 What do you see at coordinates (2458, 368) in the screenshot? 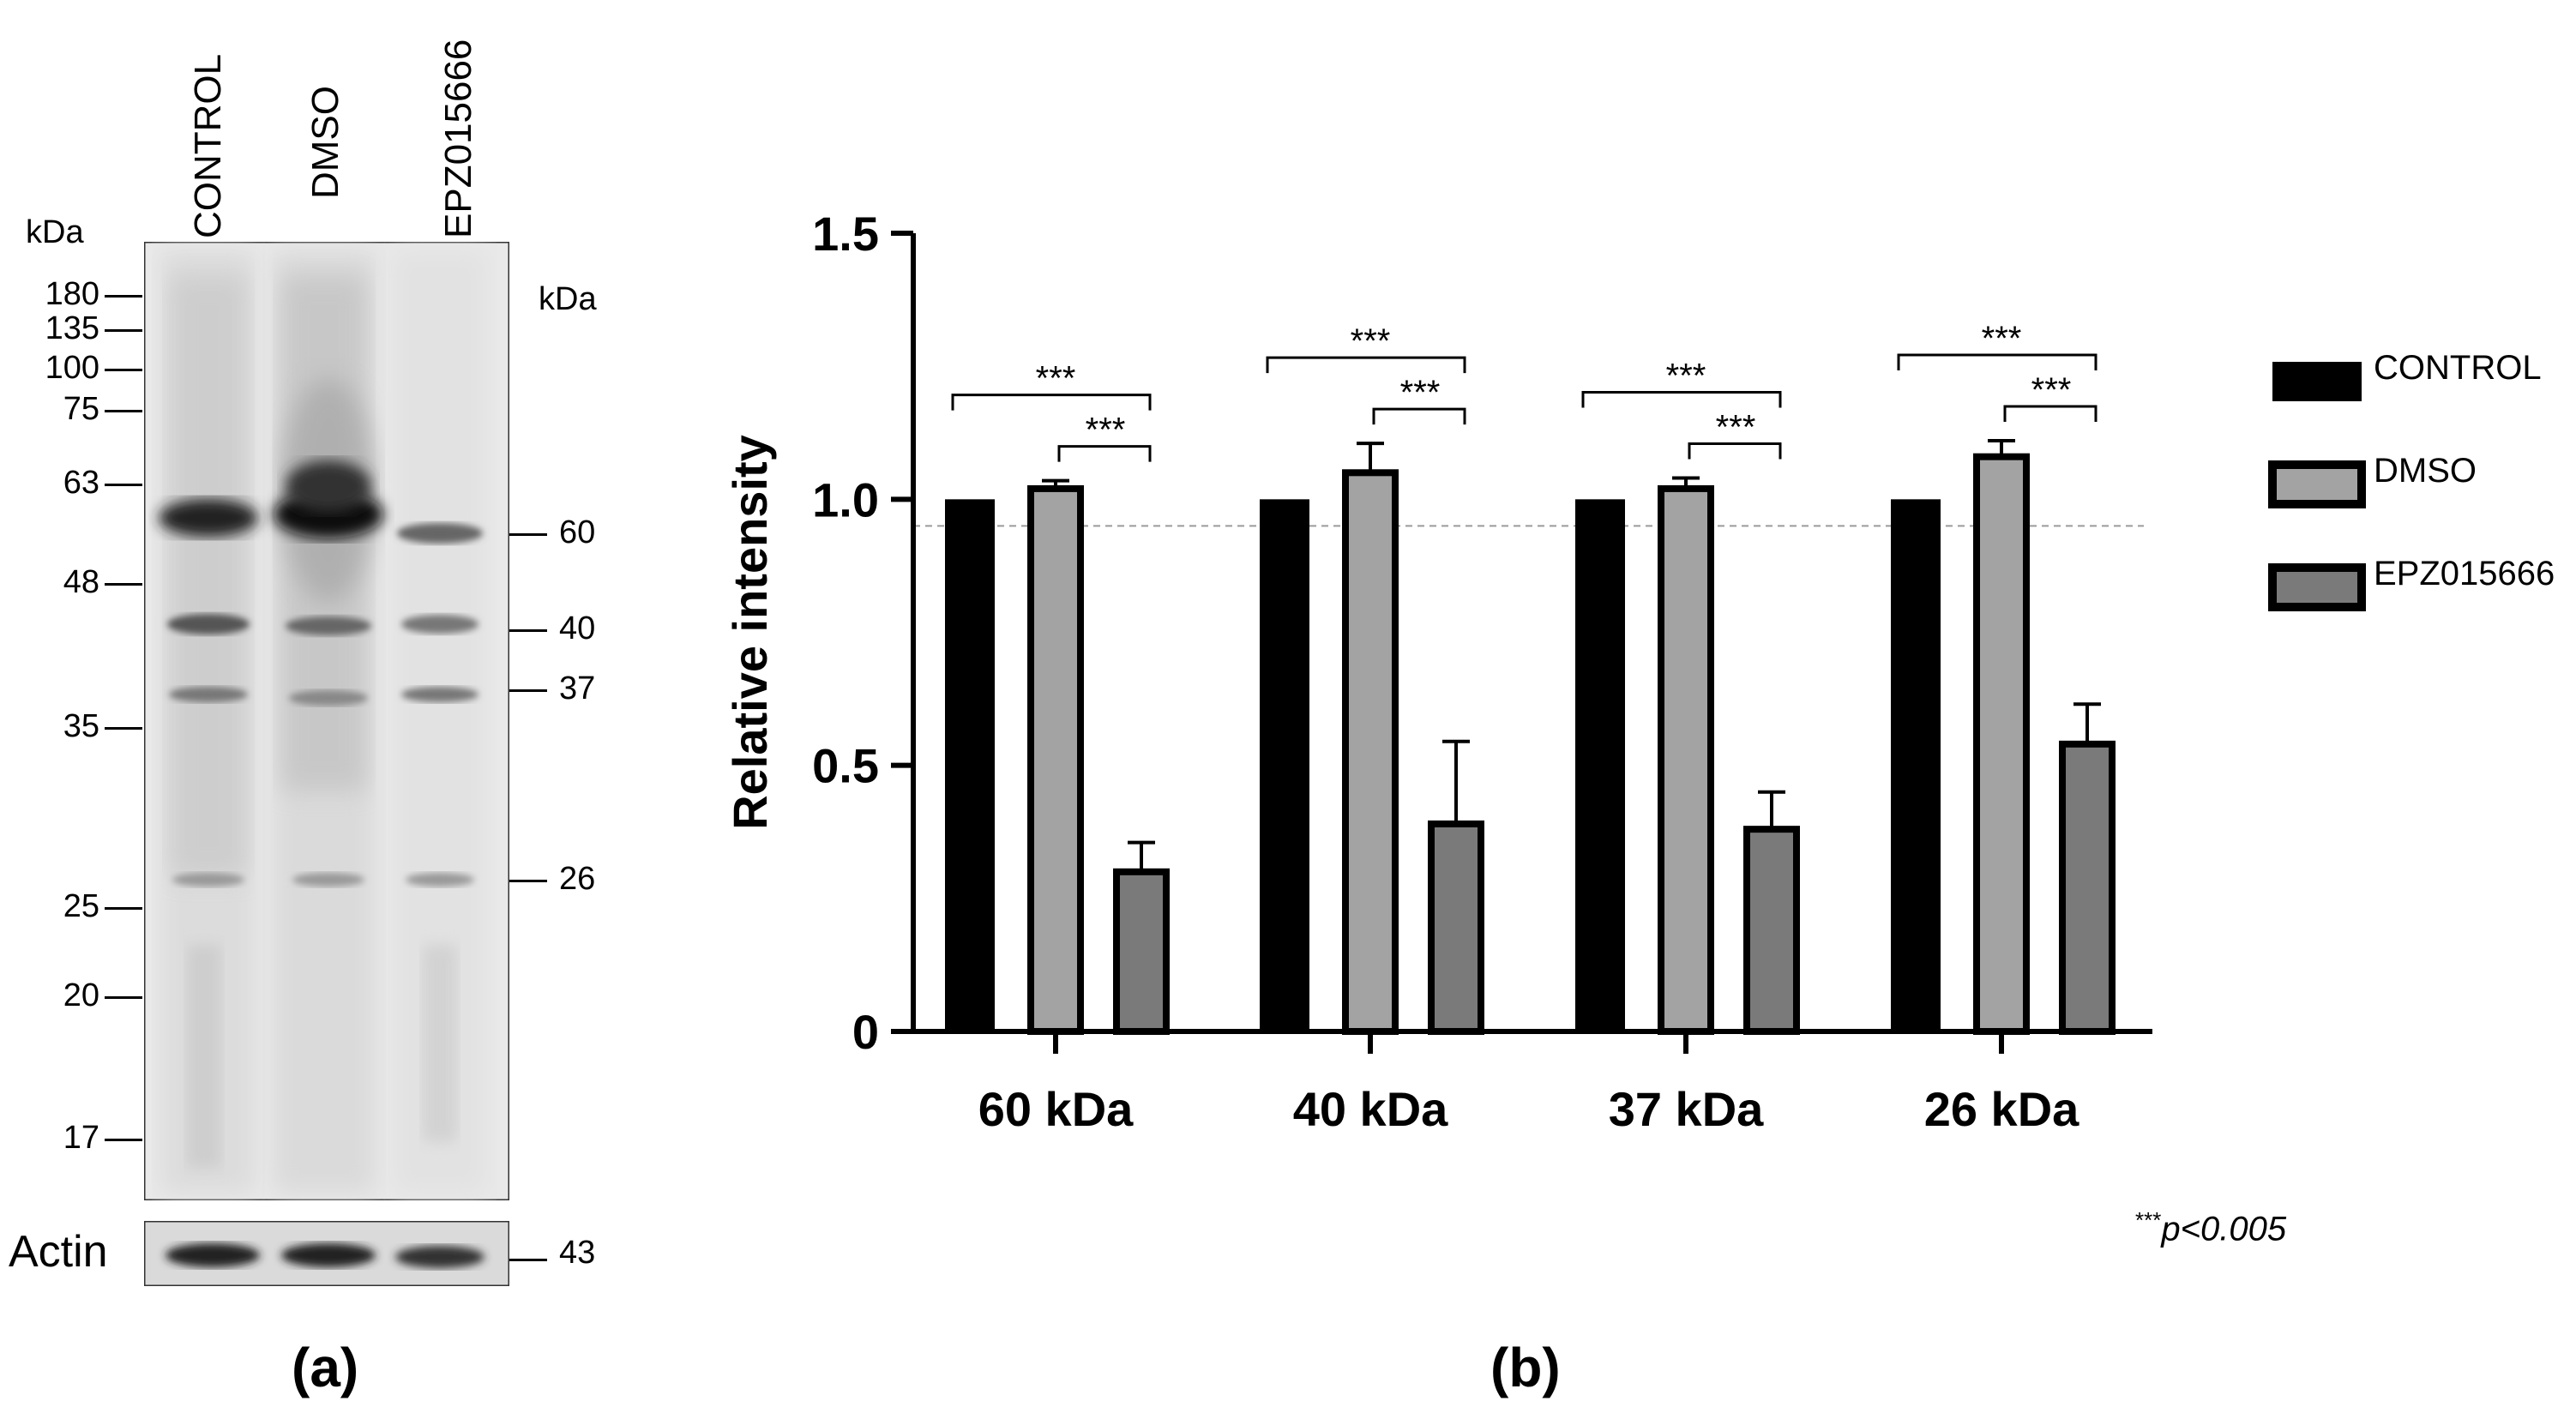
I see `legend-label: CONTROL` at bounding box center [2458, 368].